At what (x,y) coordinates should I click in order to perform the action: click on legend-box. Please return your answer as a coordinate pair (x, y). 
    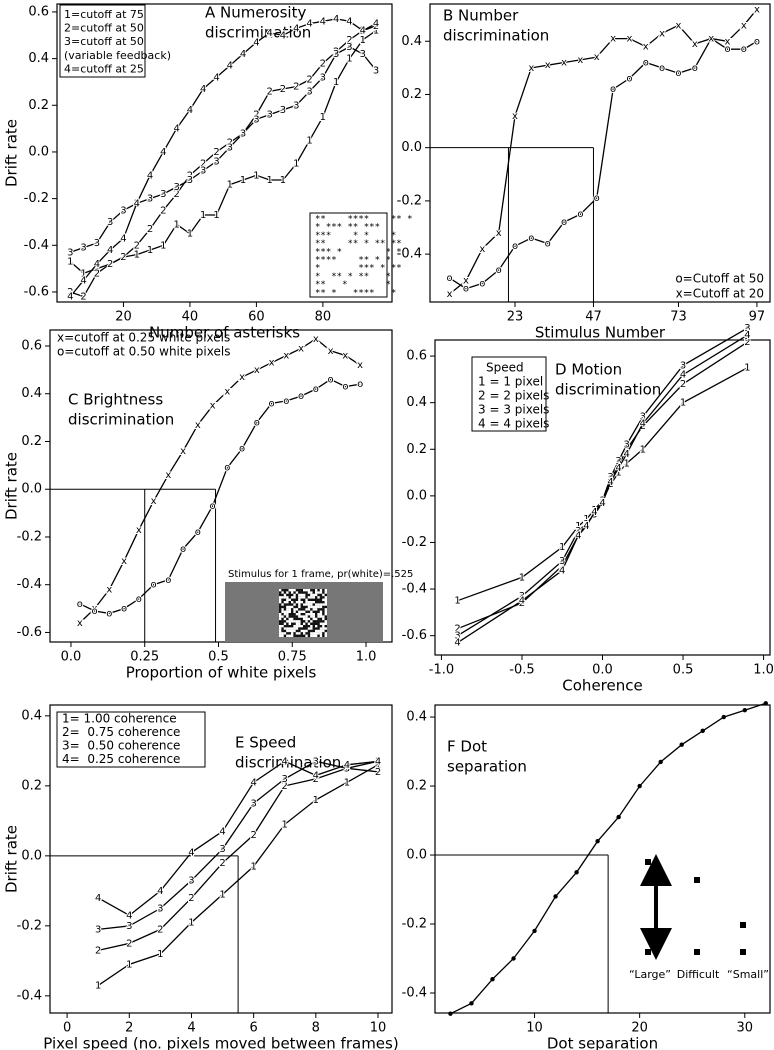
    Looking at the image, I should click on (509, 394).